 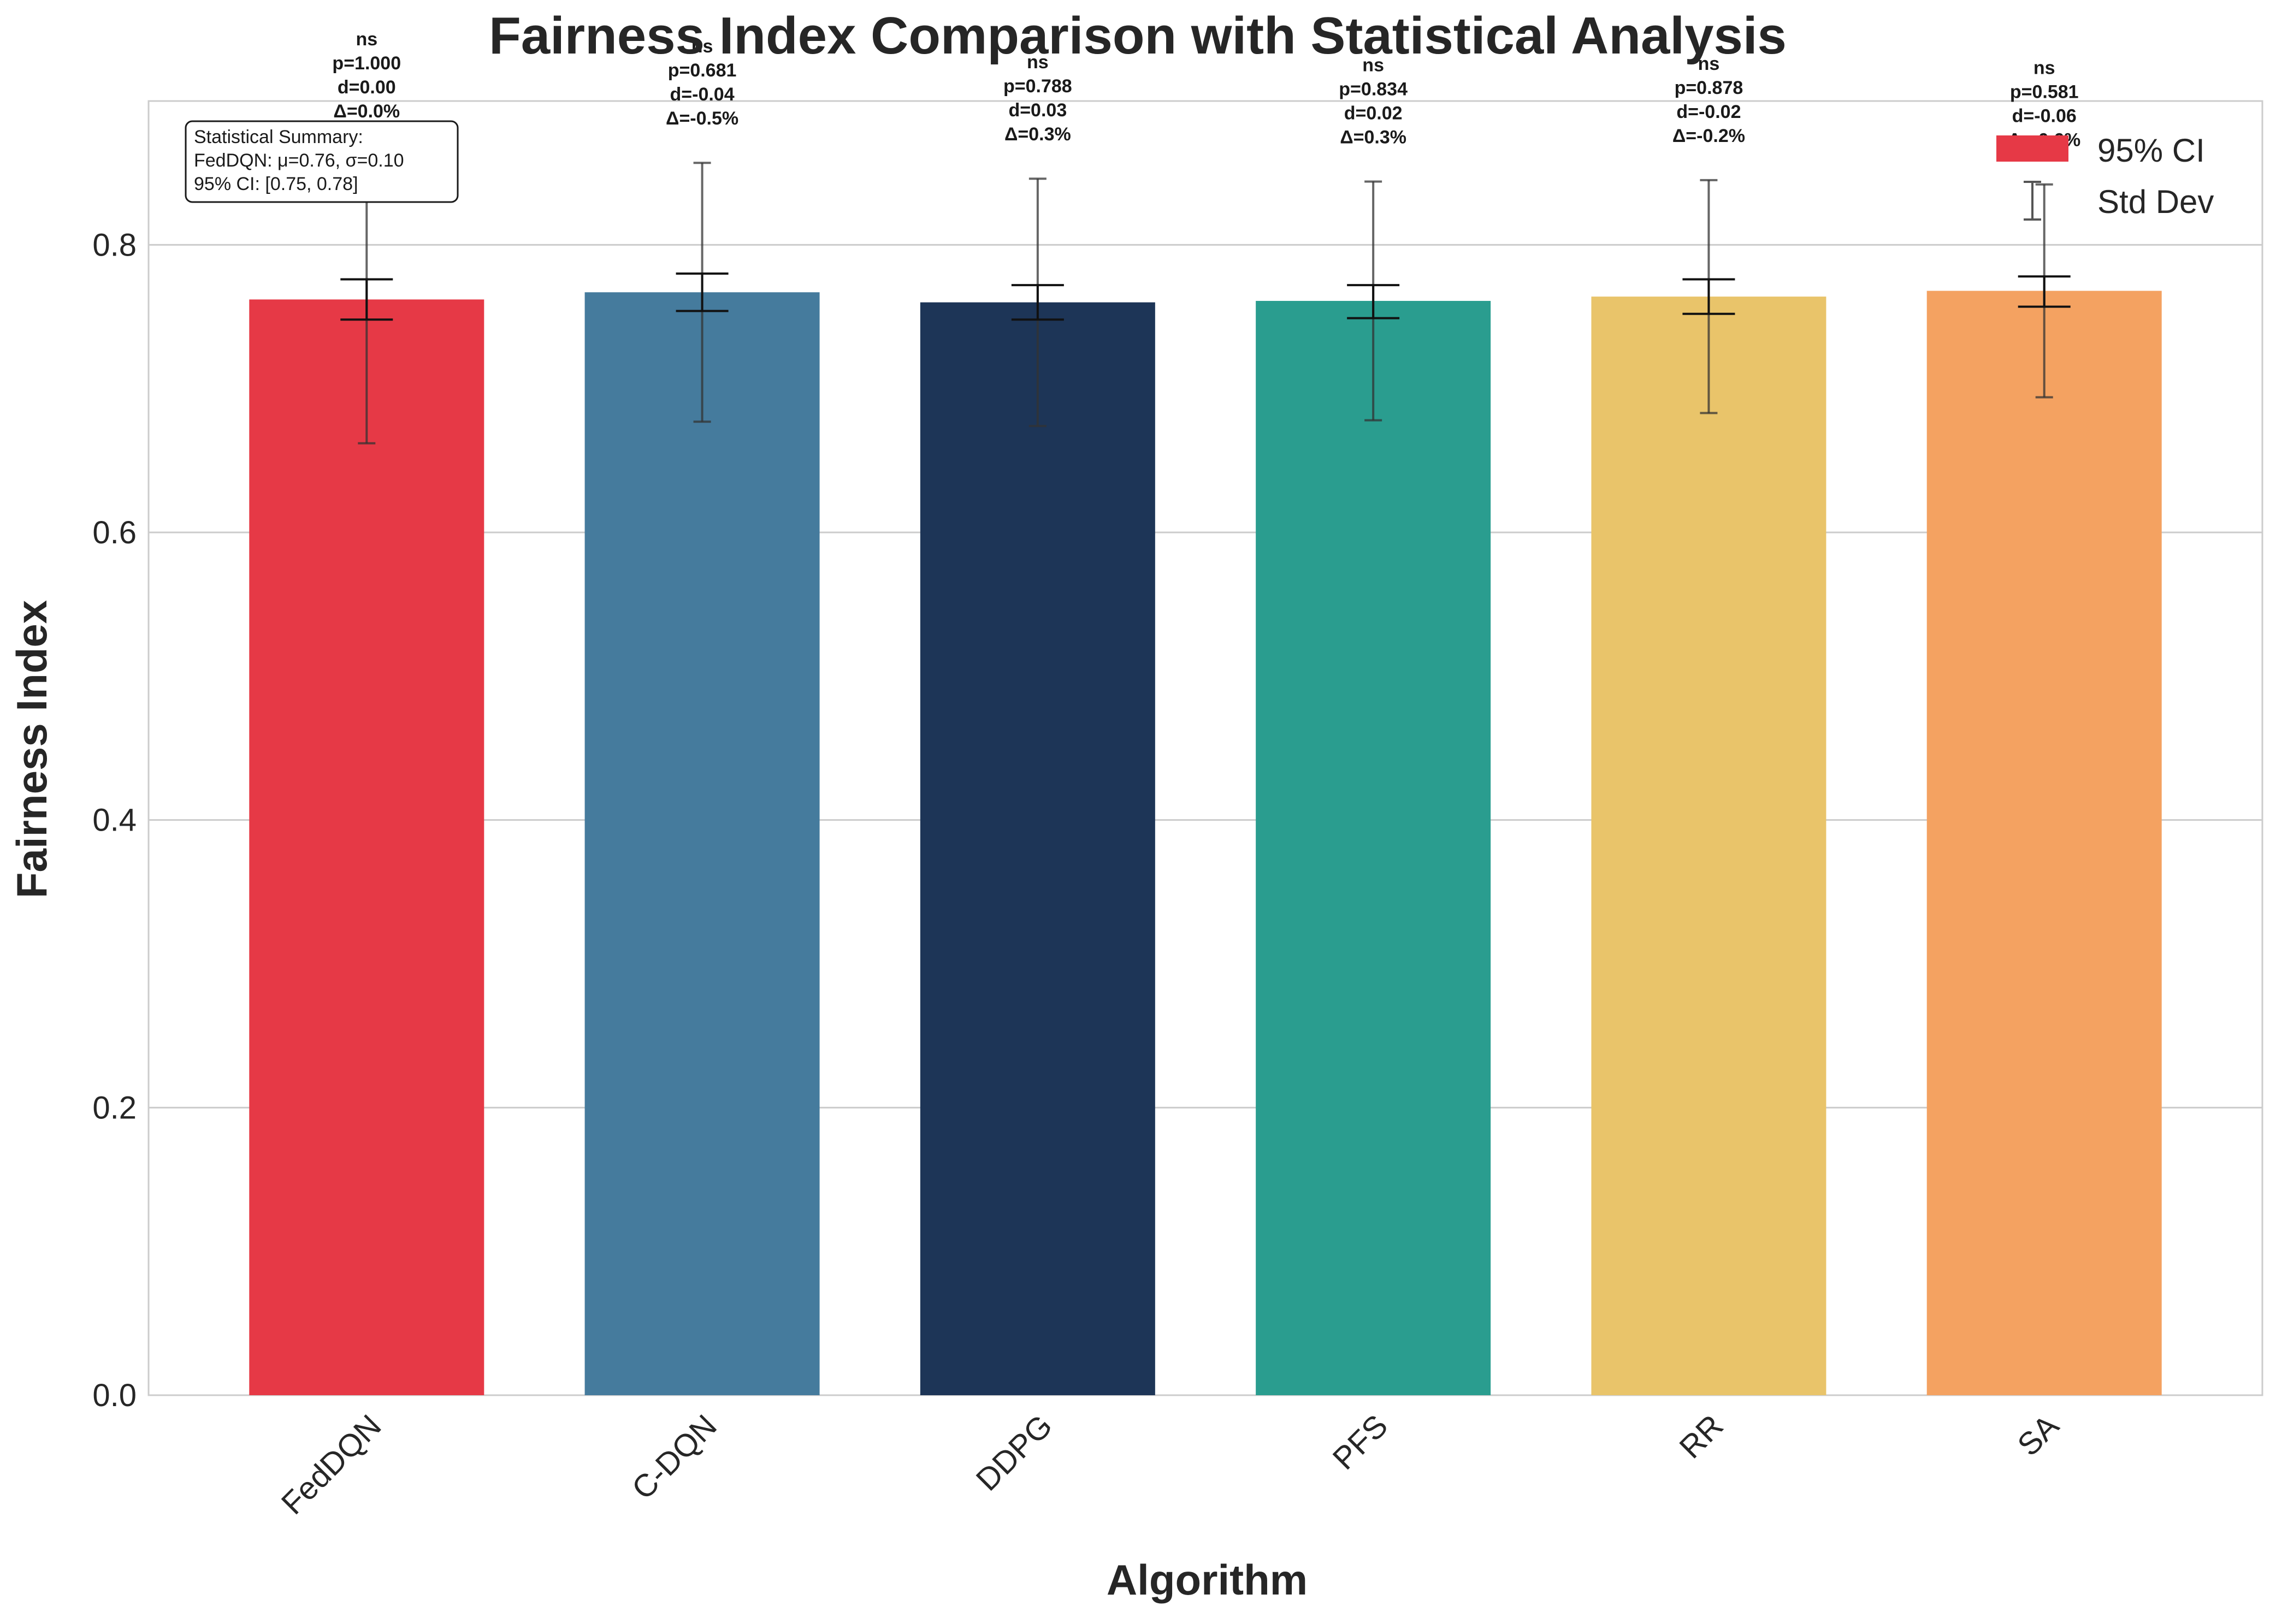 I want to click on bar-rr, so click(x=1709, y=846).